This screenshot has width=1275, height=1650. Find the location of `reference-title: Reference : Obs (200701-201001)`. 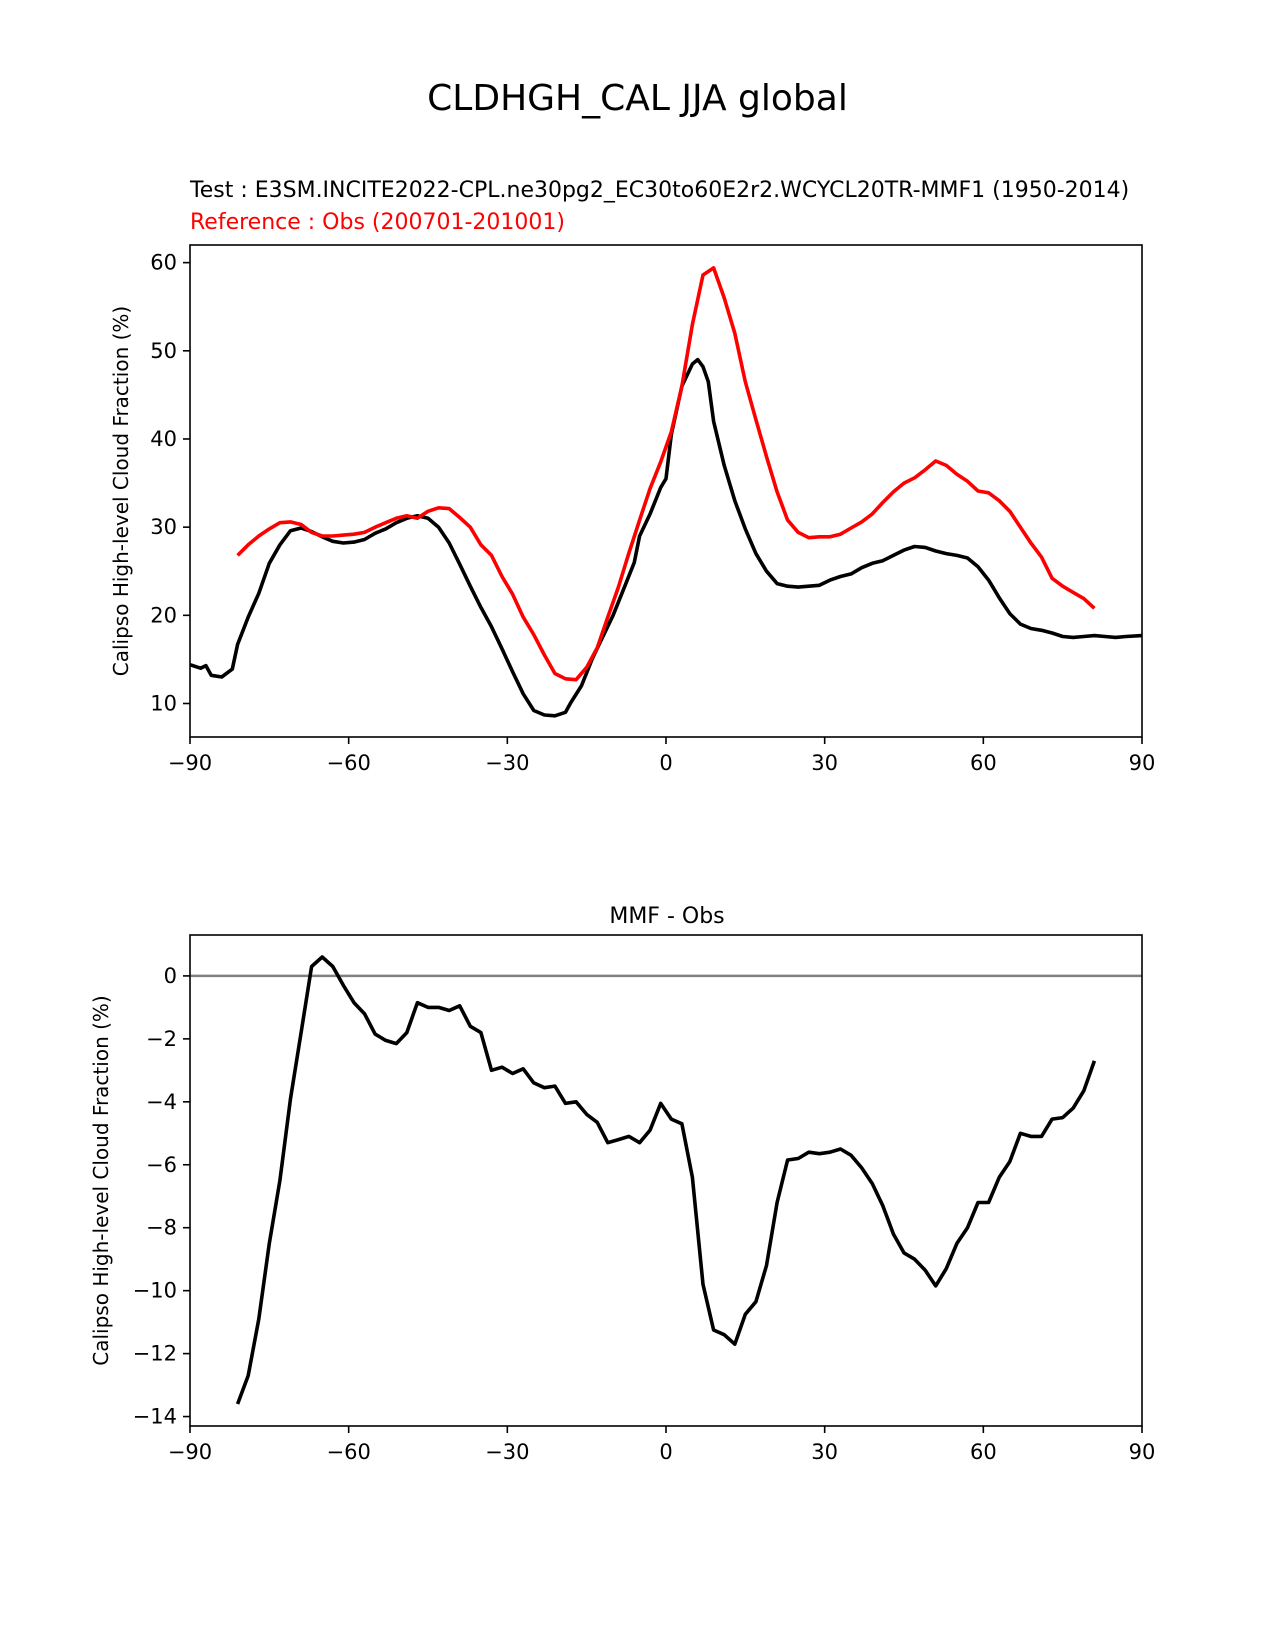

reference-title: Reference : Obs (200701-201001) is located at coordinates (377, 222).